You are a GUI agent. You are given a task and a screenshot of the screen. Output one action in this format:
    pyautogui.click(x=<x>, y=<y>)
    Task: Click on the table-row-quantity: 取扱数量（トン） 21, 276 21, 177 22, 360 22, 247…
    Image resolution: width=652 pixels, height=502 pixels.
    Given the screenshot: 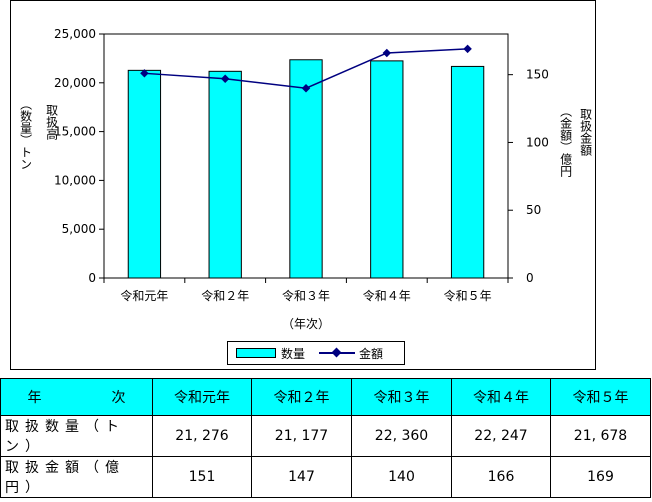 What is the action you would take?
    pyautogui.click(x=325, y=436)
    